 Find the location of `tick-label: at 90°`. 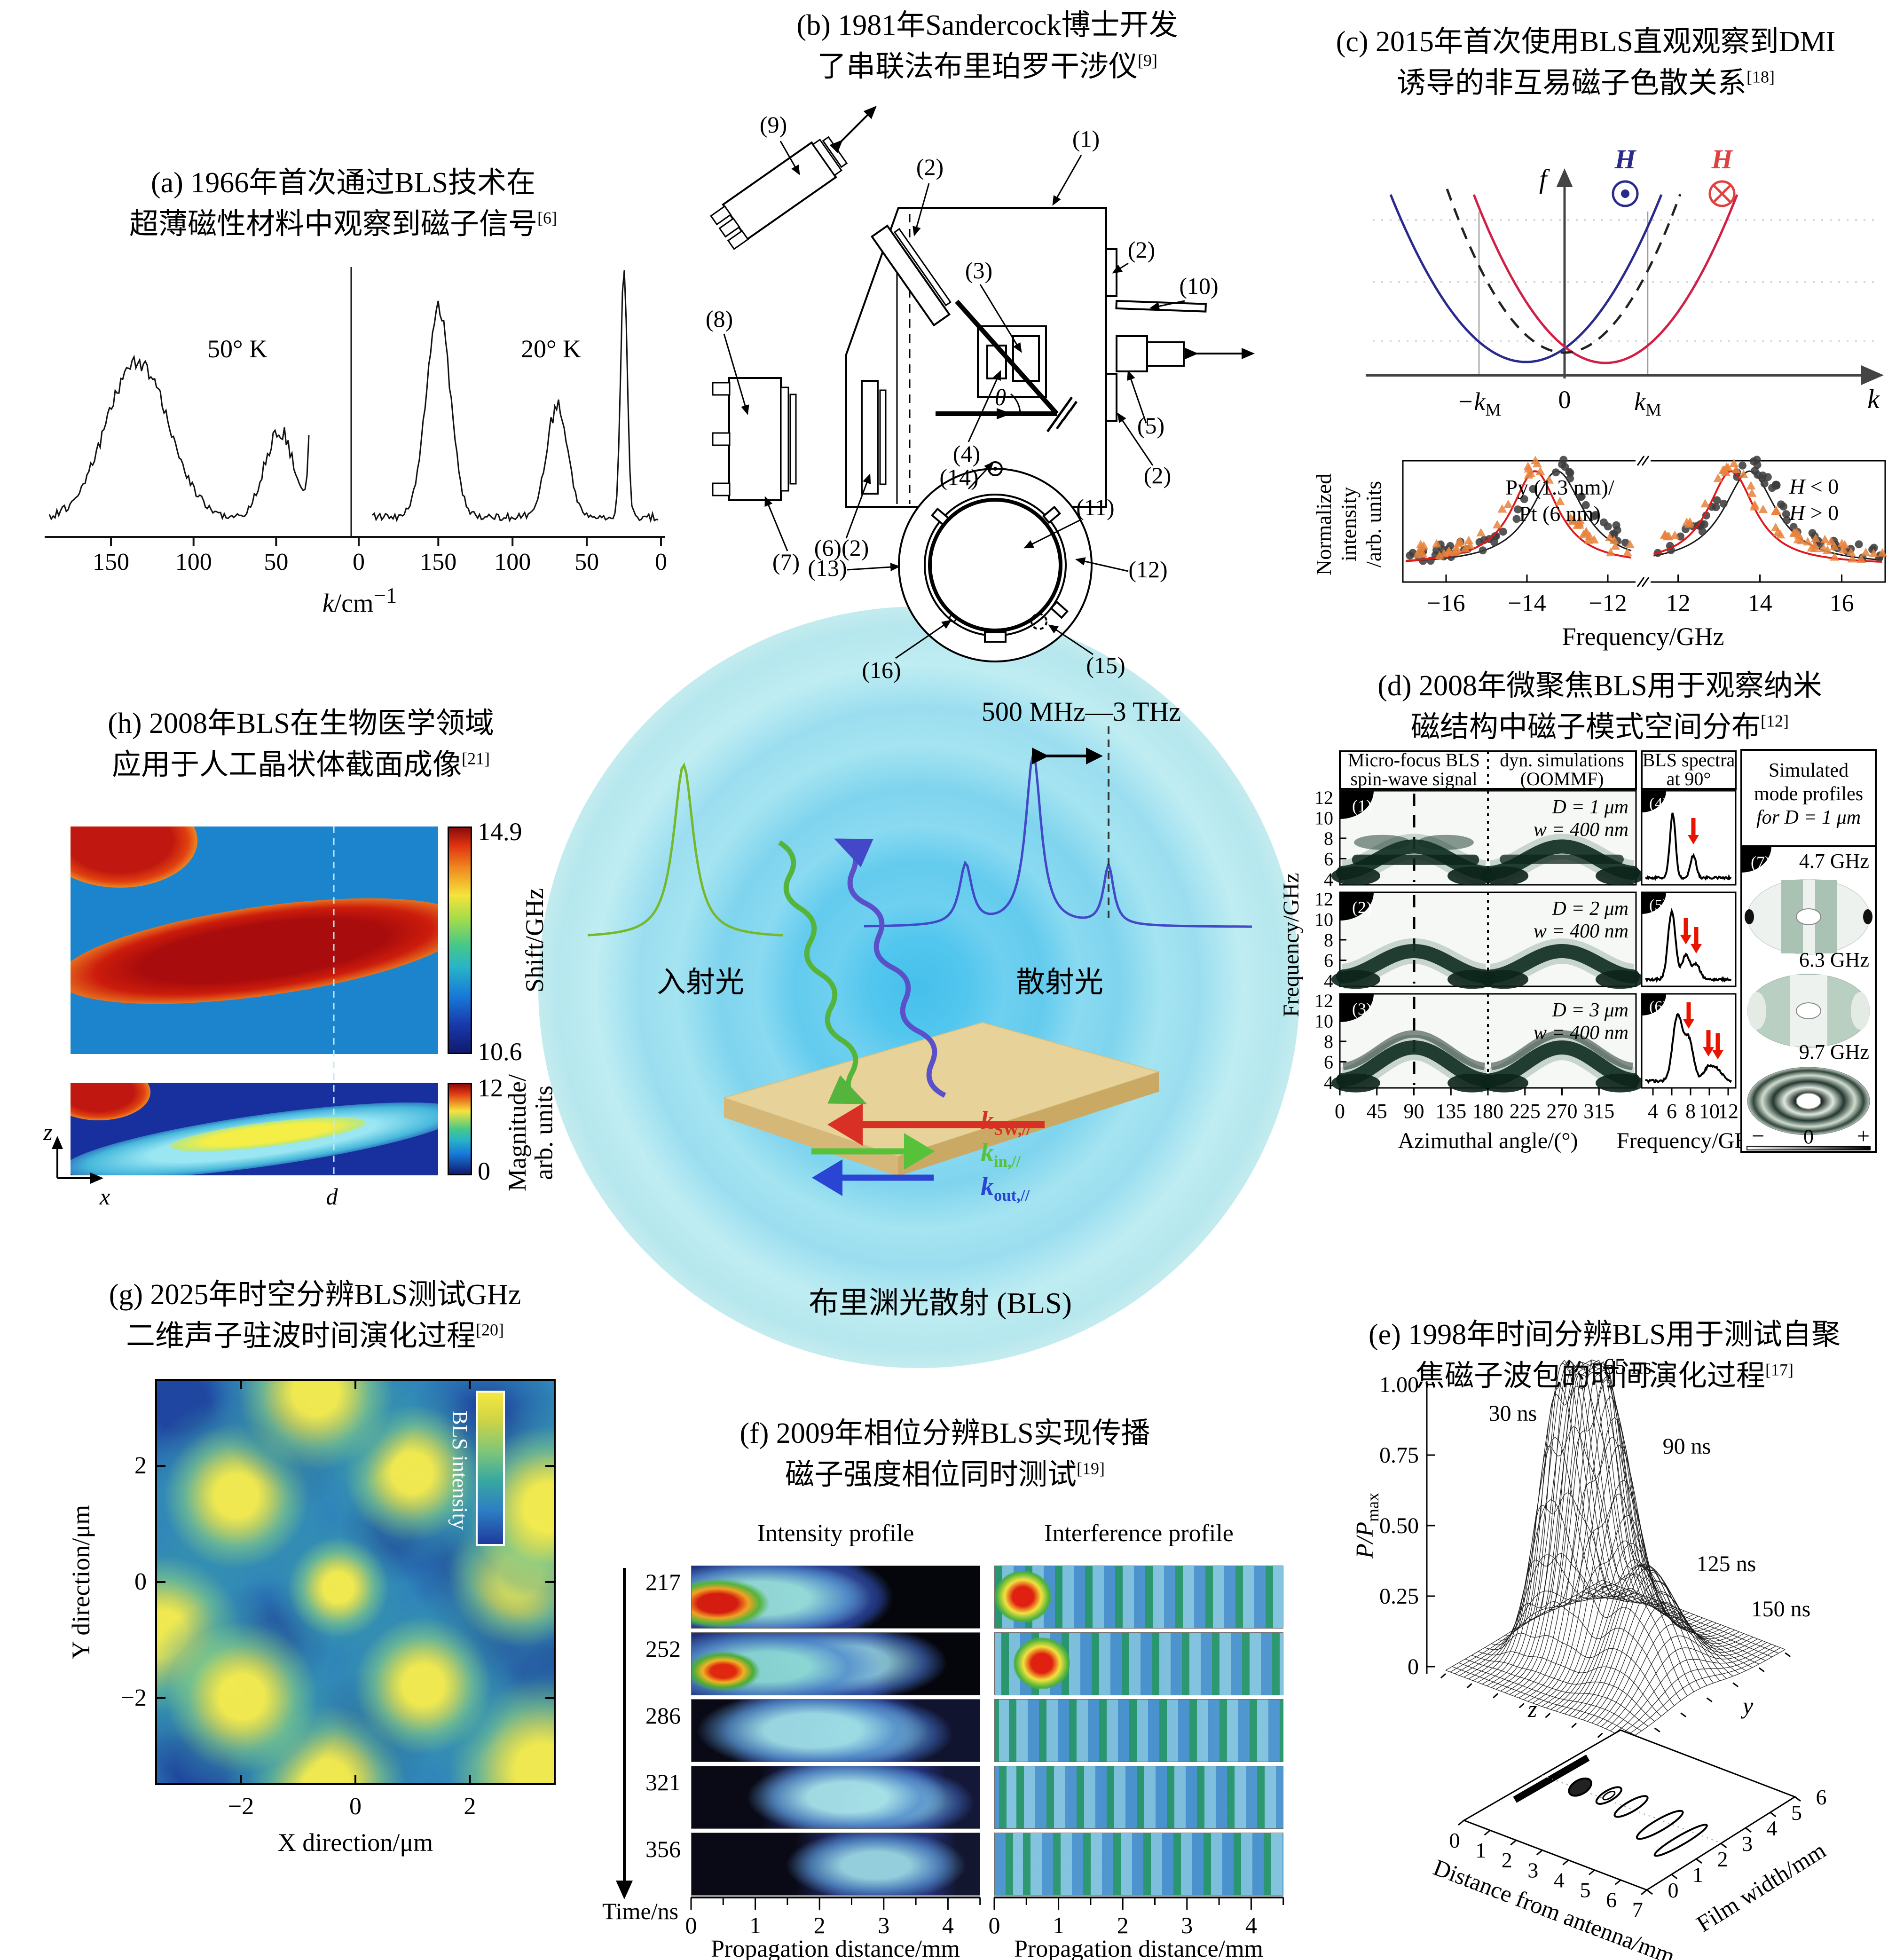

tick-label: at 90° is located at coordinates (1689, 778).